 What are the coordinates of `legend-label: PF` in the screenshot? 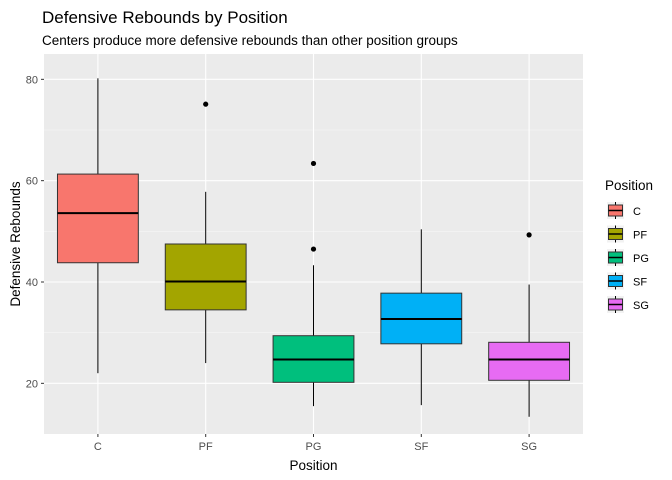 It's located at (640, 236).